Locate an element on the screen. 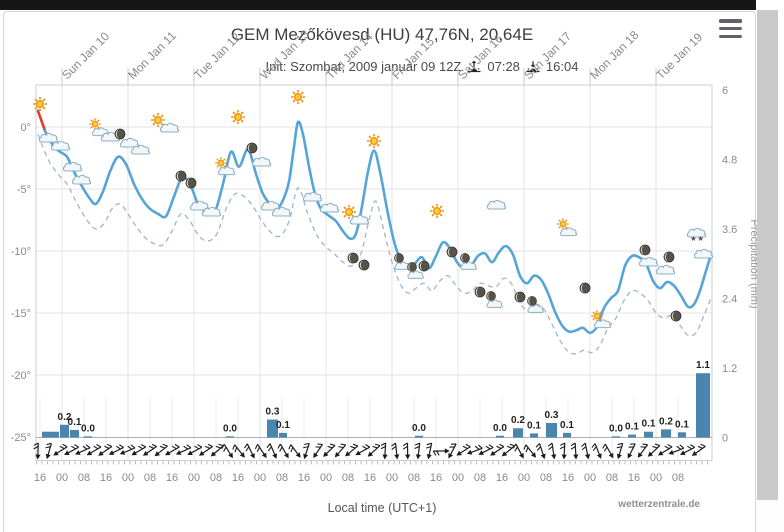 The width and height of the screenshot is (784, 532). scrollbar is located at coordinates (767, 271).